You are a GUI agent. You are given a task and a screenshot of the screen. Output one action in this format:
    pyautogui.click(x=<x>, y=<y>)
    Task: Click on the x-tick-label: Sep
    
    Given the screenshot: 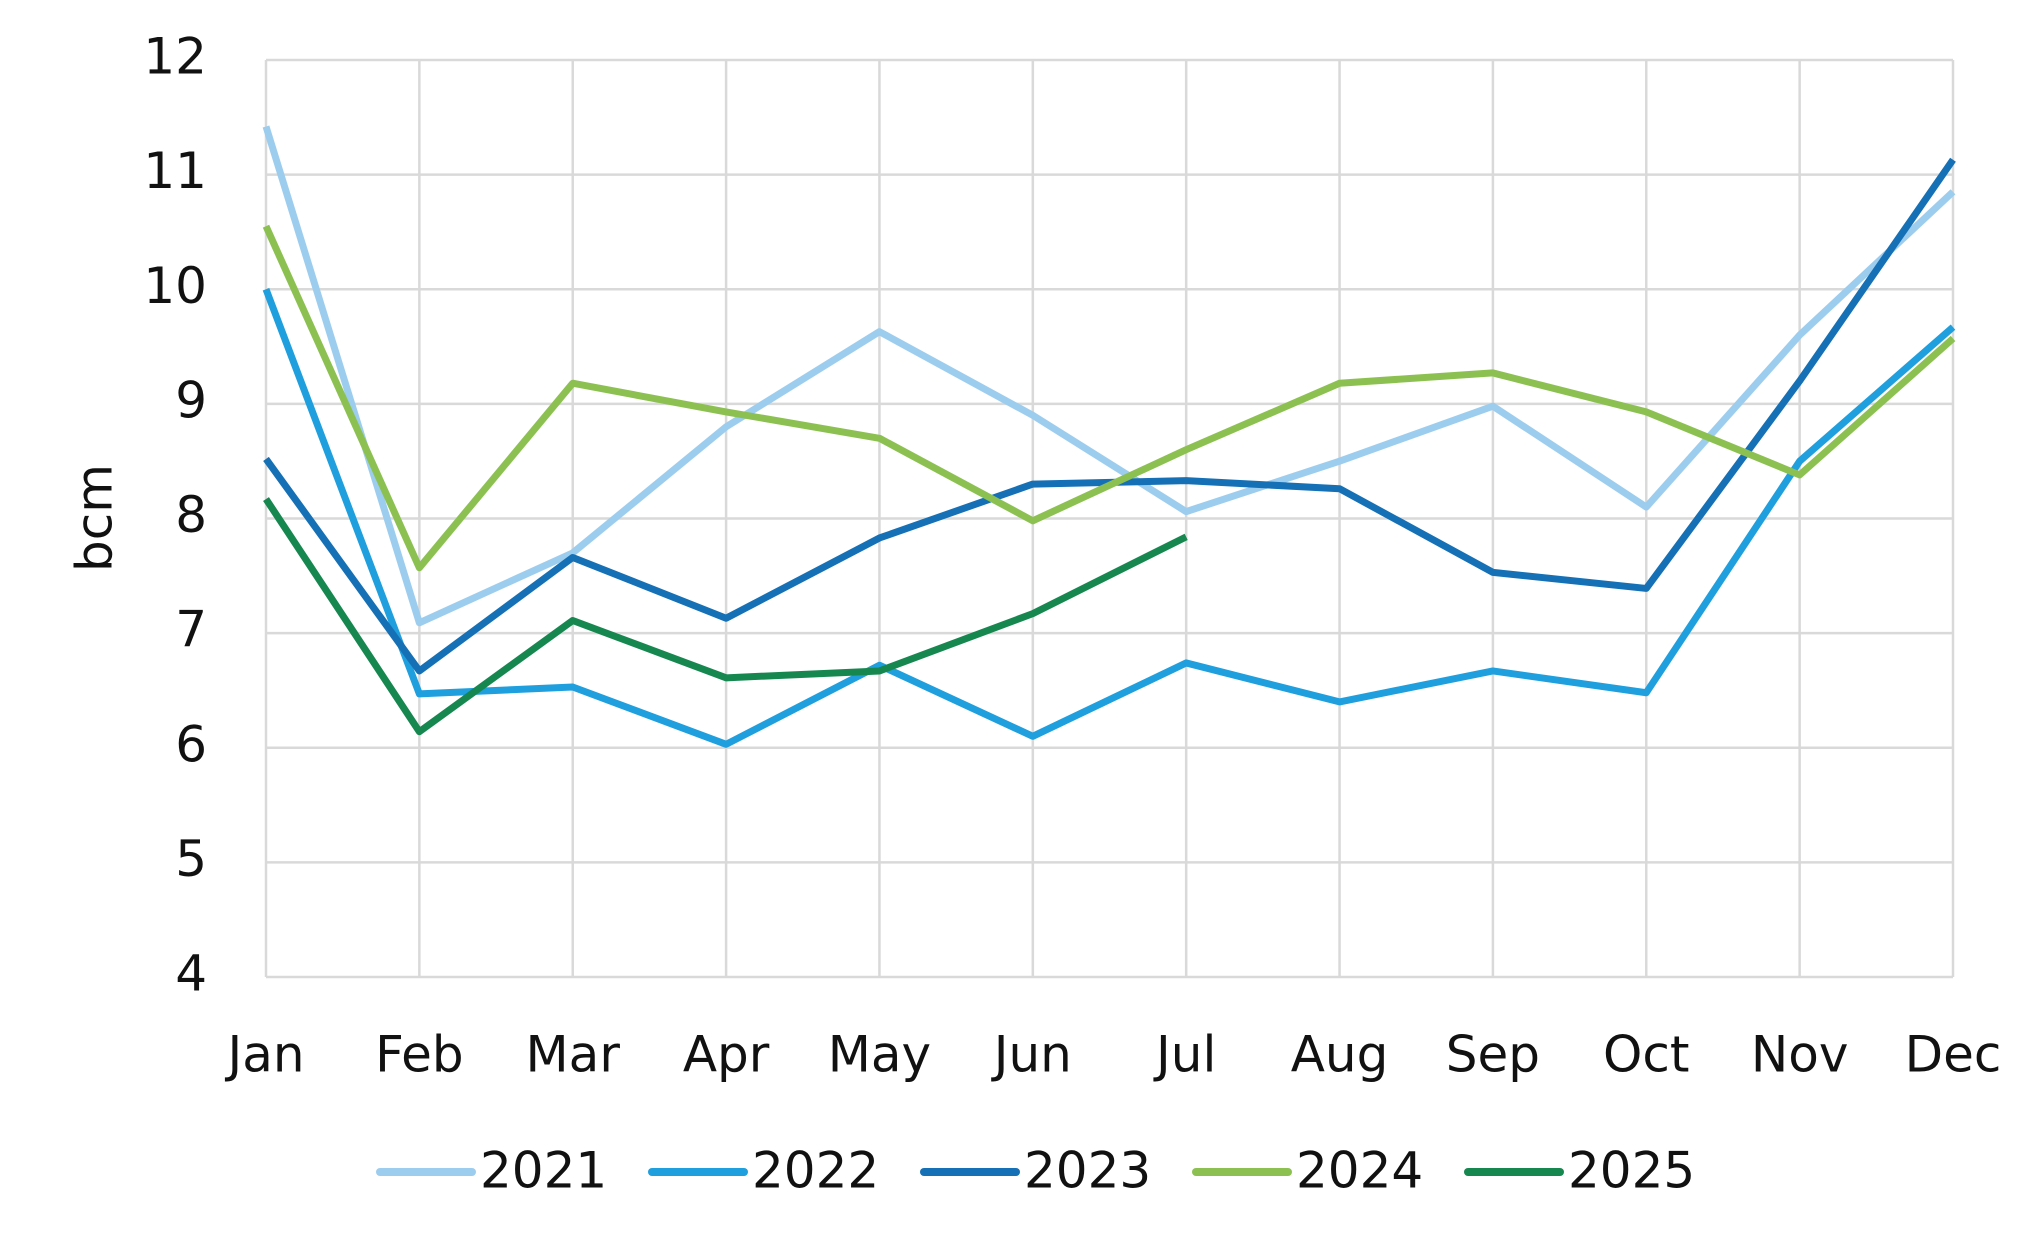 What is the action you would take?
    pyautogui.click(x=1493, y=1055)
    